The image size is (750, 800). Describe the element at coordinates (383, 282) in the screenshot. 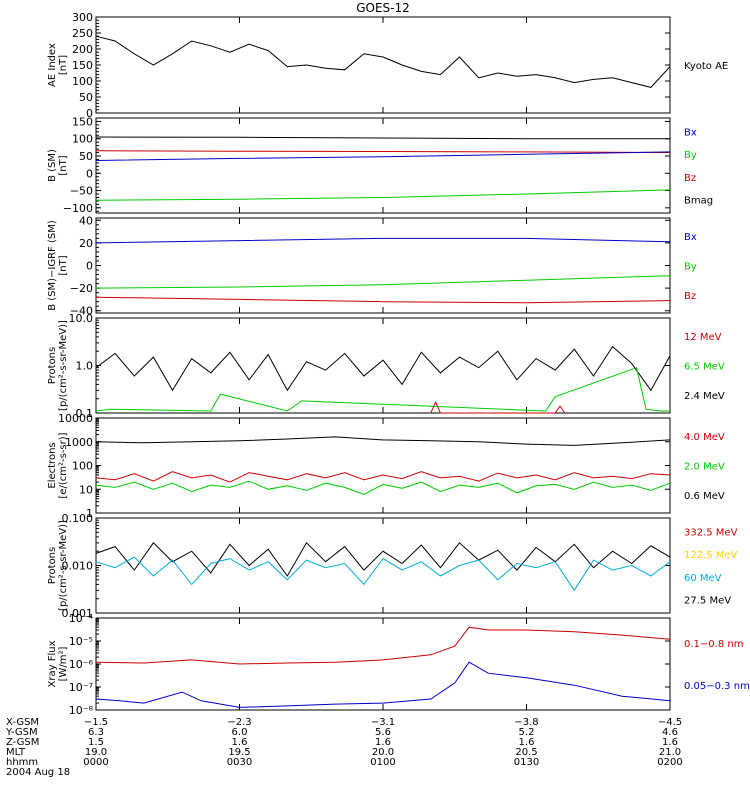

I see `series-line-by` at that location.